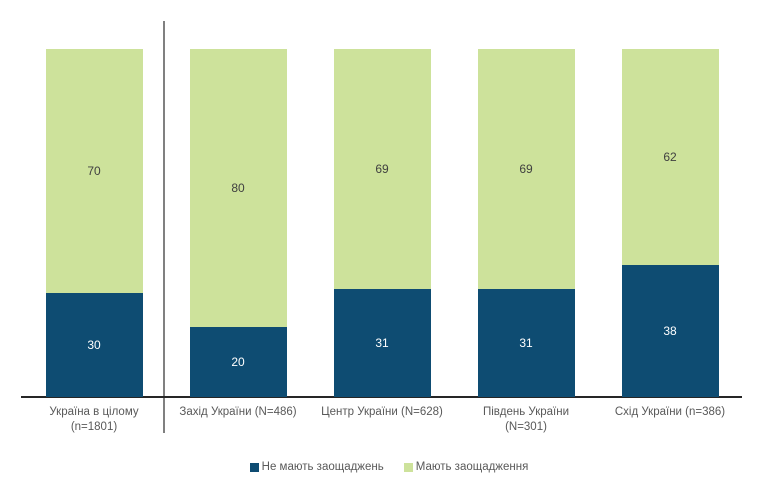  I want to click on value-label: 20, so click(238, 362).